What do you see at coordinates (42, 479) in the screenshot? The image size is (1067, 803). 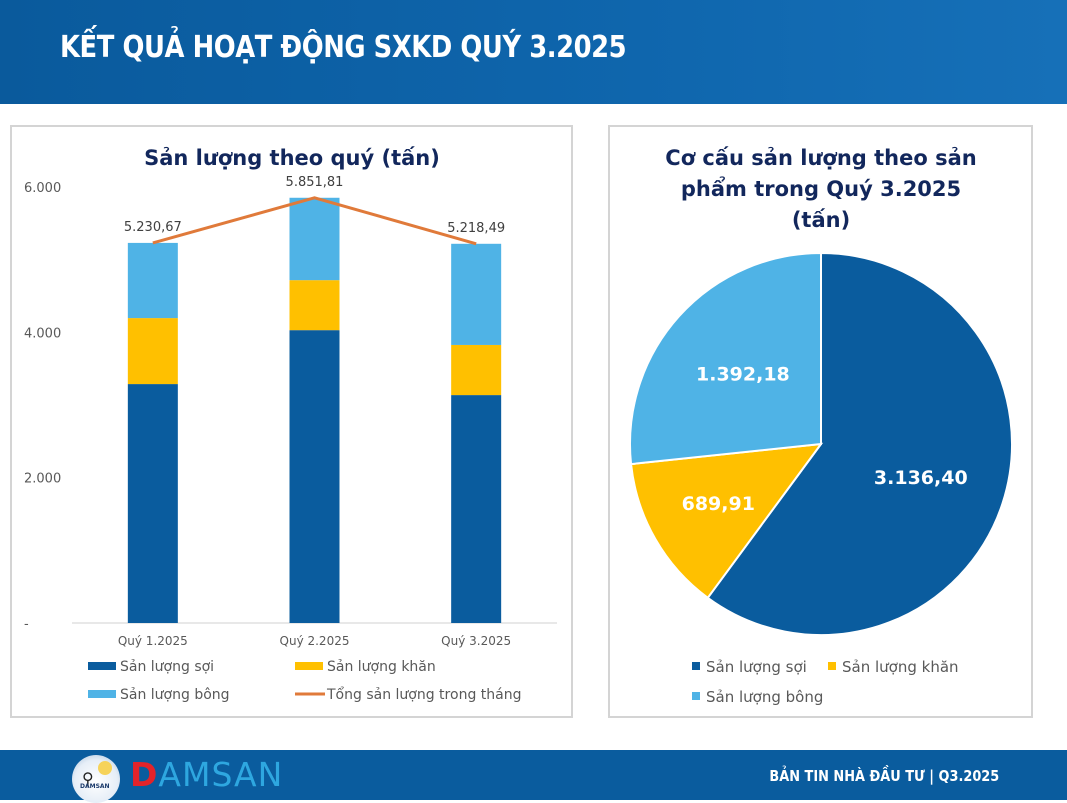 I see `y-tick-label: 2.000` at bounding box center [42, 479].